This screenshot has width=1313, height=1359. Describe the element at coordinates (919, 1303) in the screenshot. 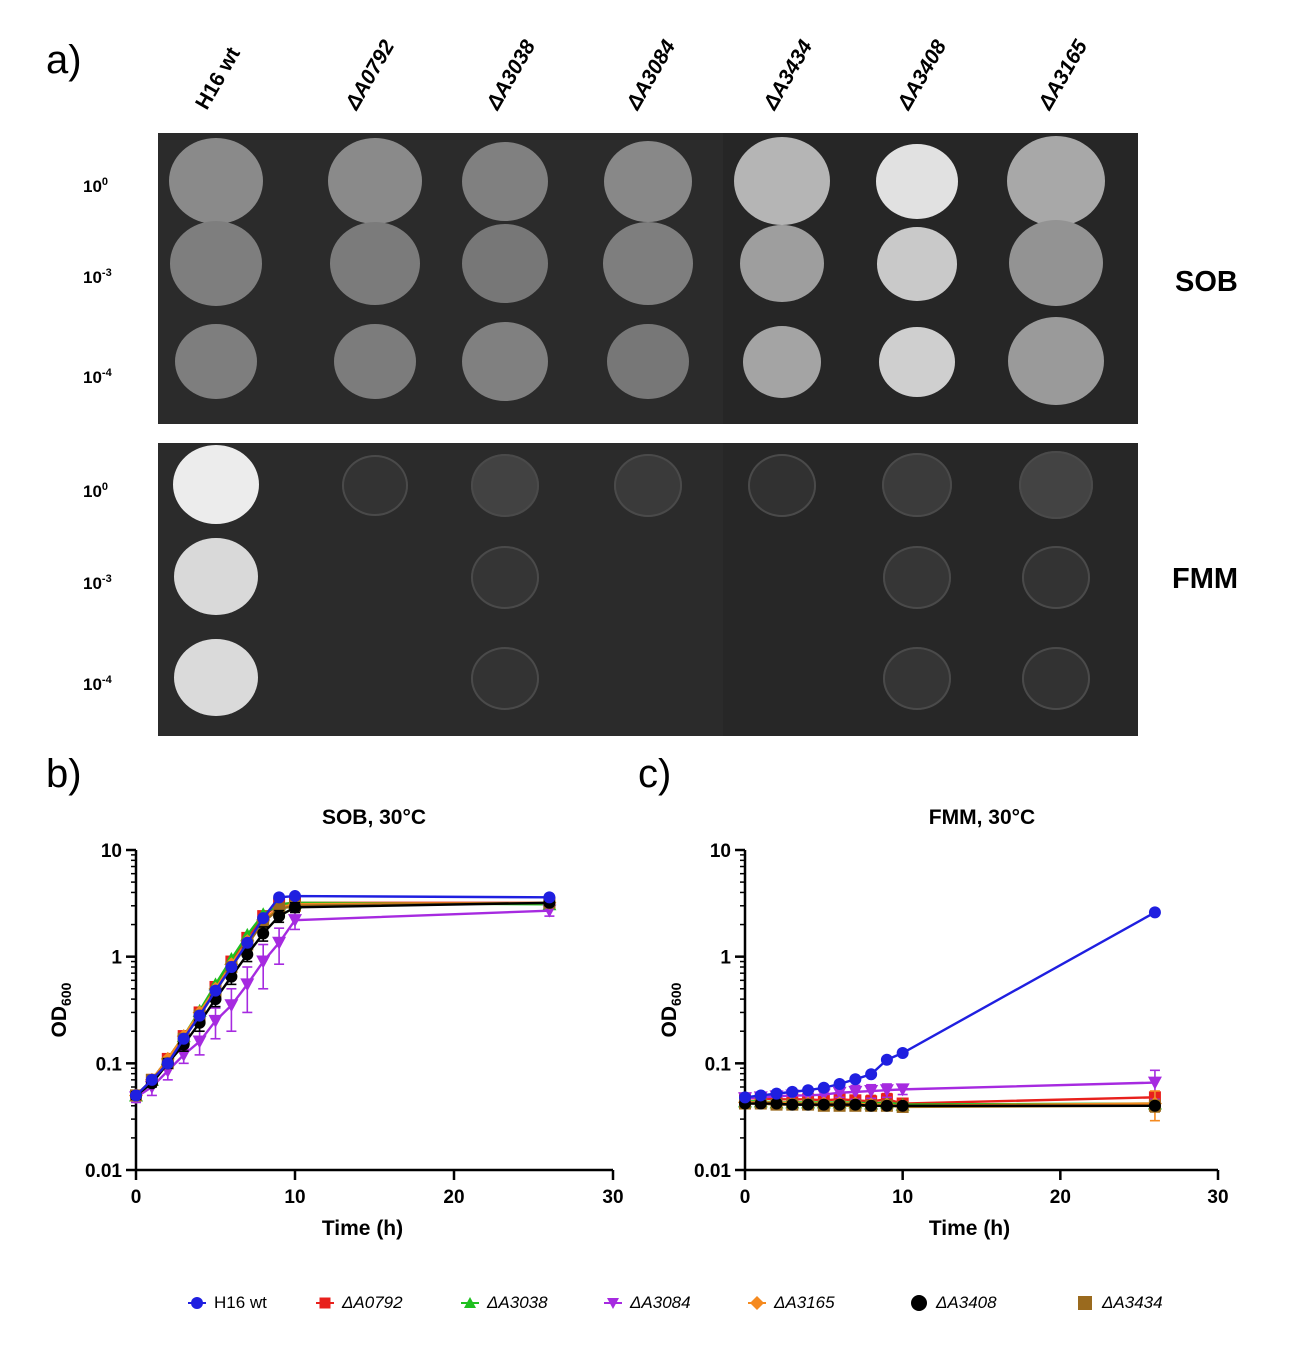

I see `legend-marker-circle-icon` at that location.